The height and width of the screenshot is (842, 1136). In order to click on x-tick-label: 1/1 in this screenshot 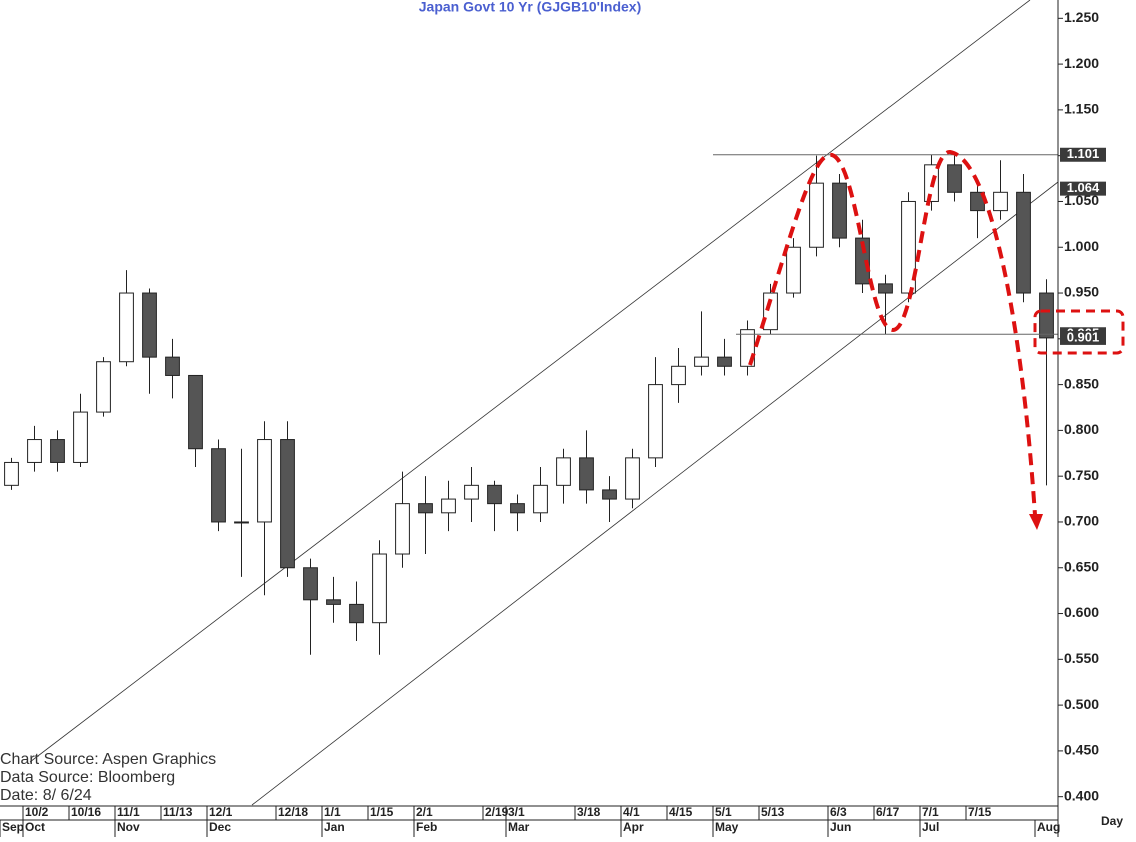, I will do `click(332, 812)`.